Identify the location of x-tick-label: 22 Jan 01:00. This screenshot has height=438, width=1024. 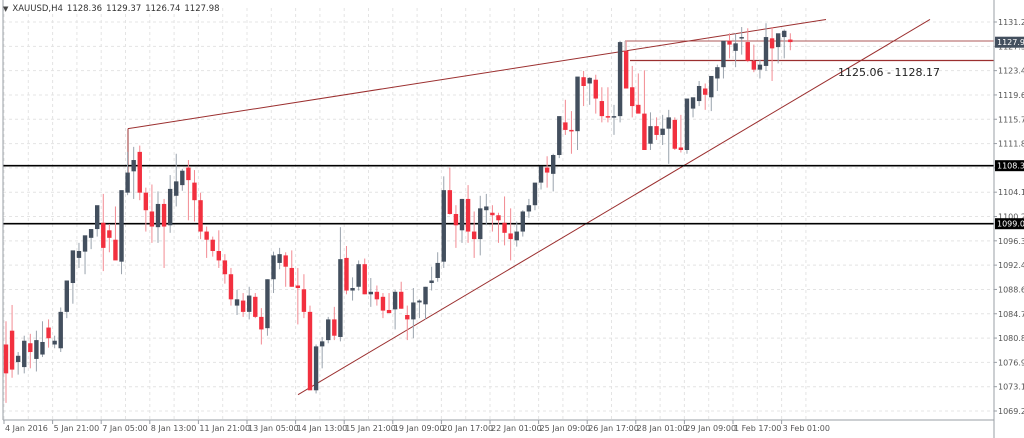
(516, 428).